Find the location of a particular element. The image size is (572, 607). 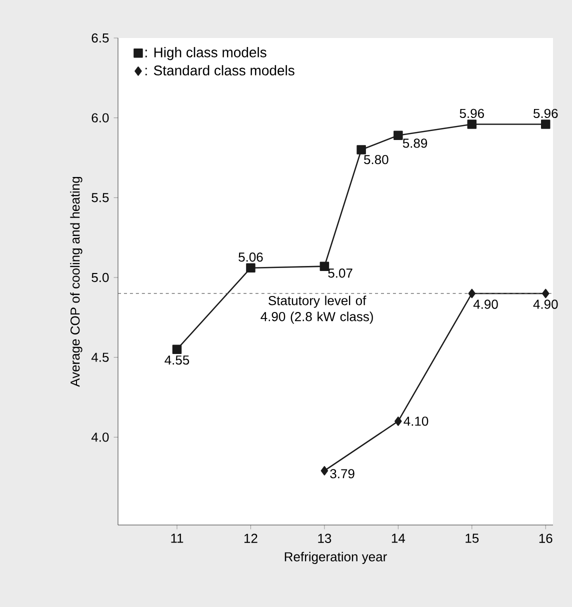

data-label: 3.79 is located at coordinates (342, 473).